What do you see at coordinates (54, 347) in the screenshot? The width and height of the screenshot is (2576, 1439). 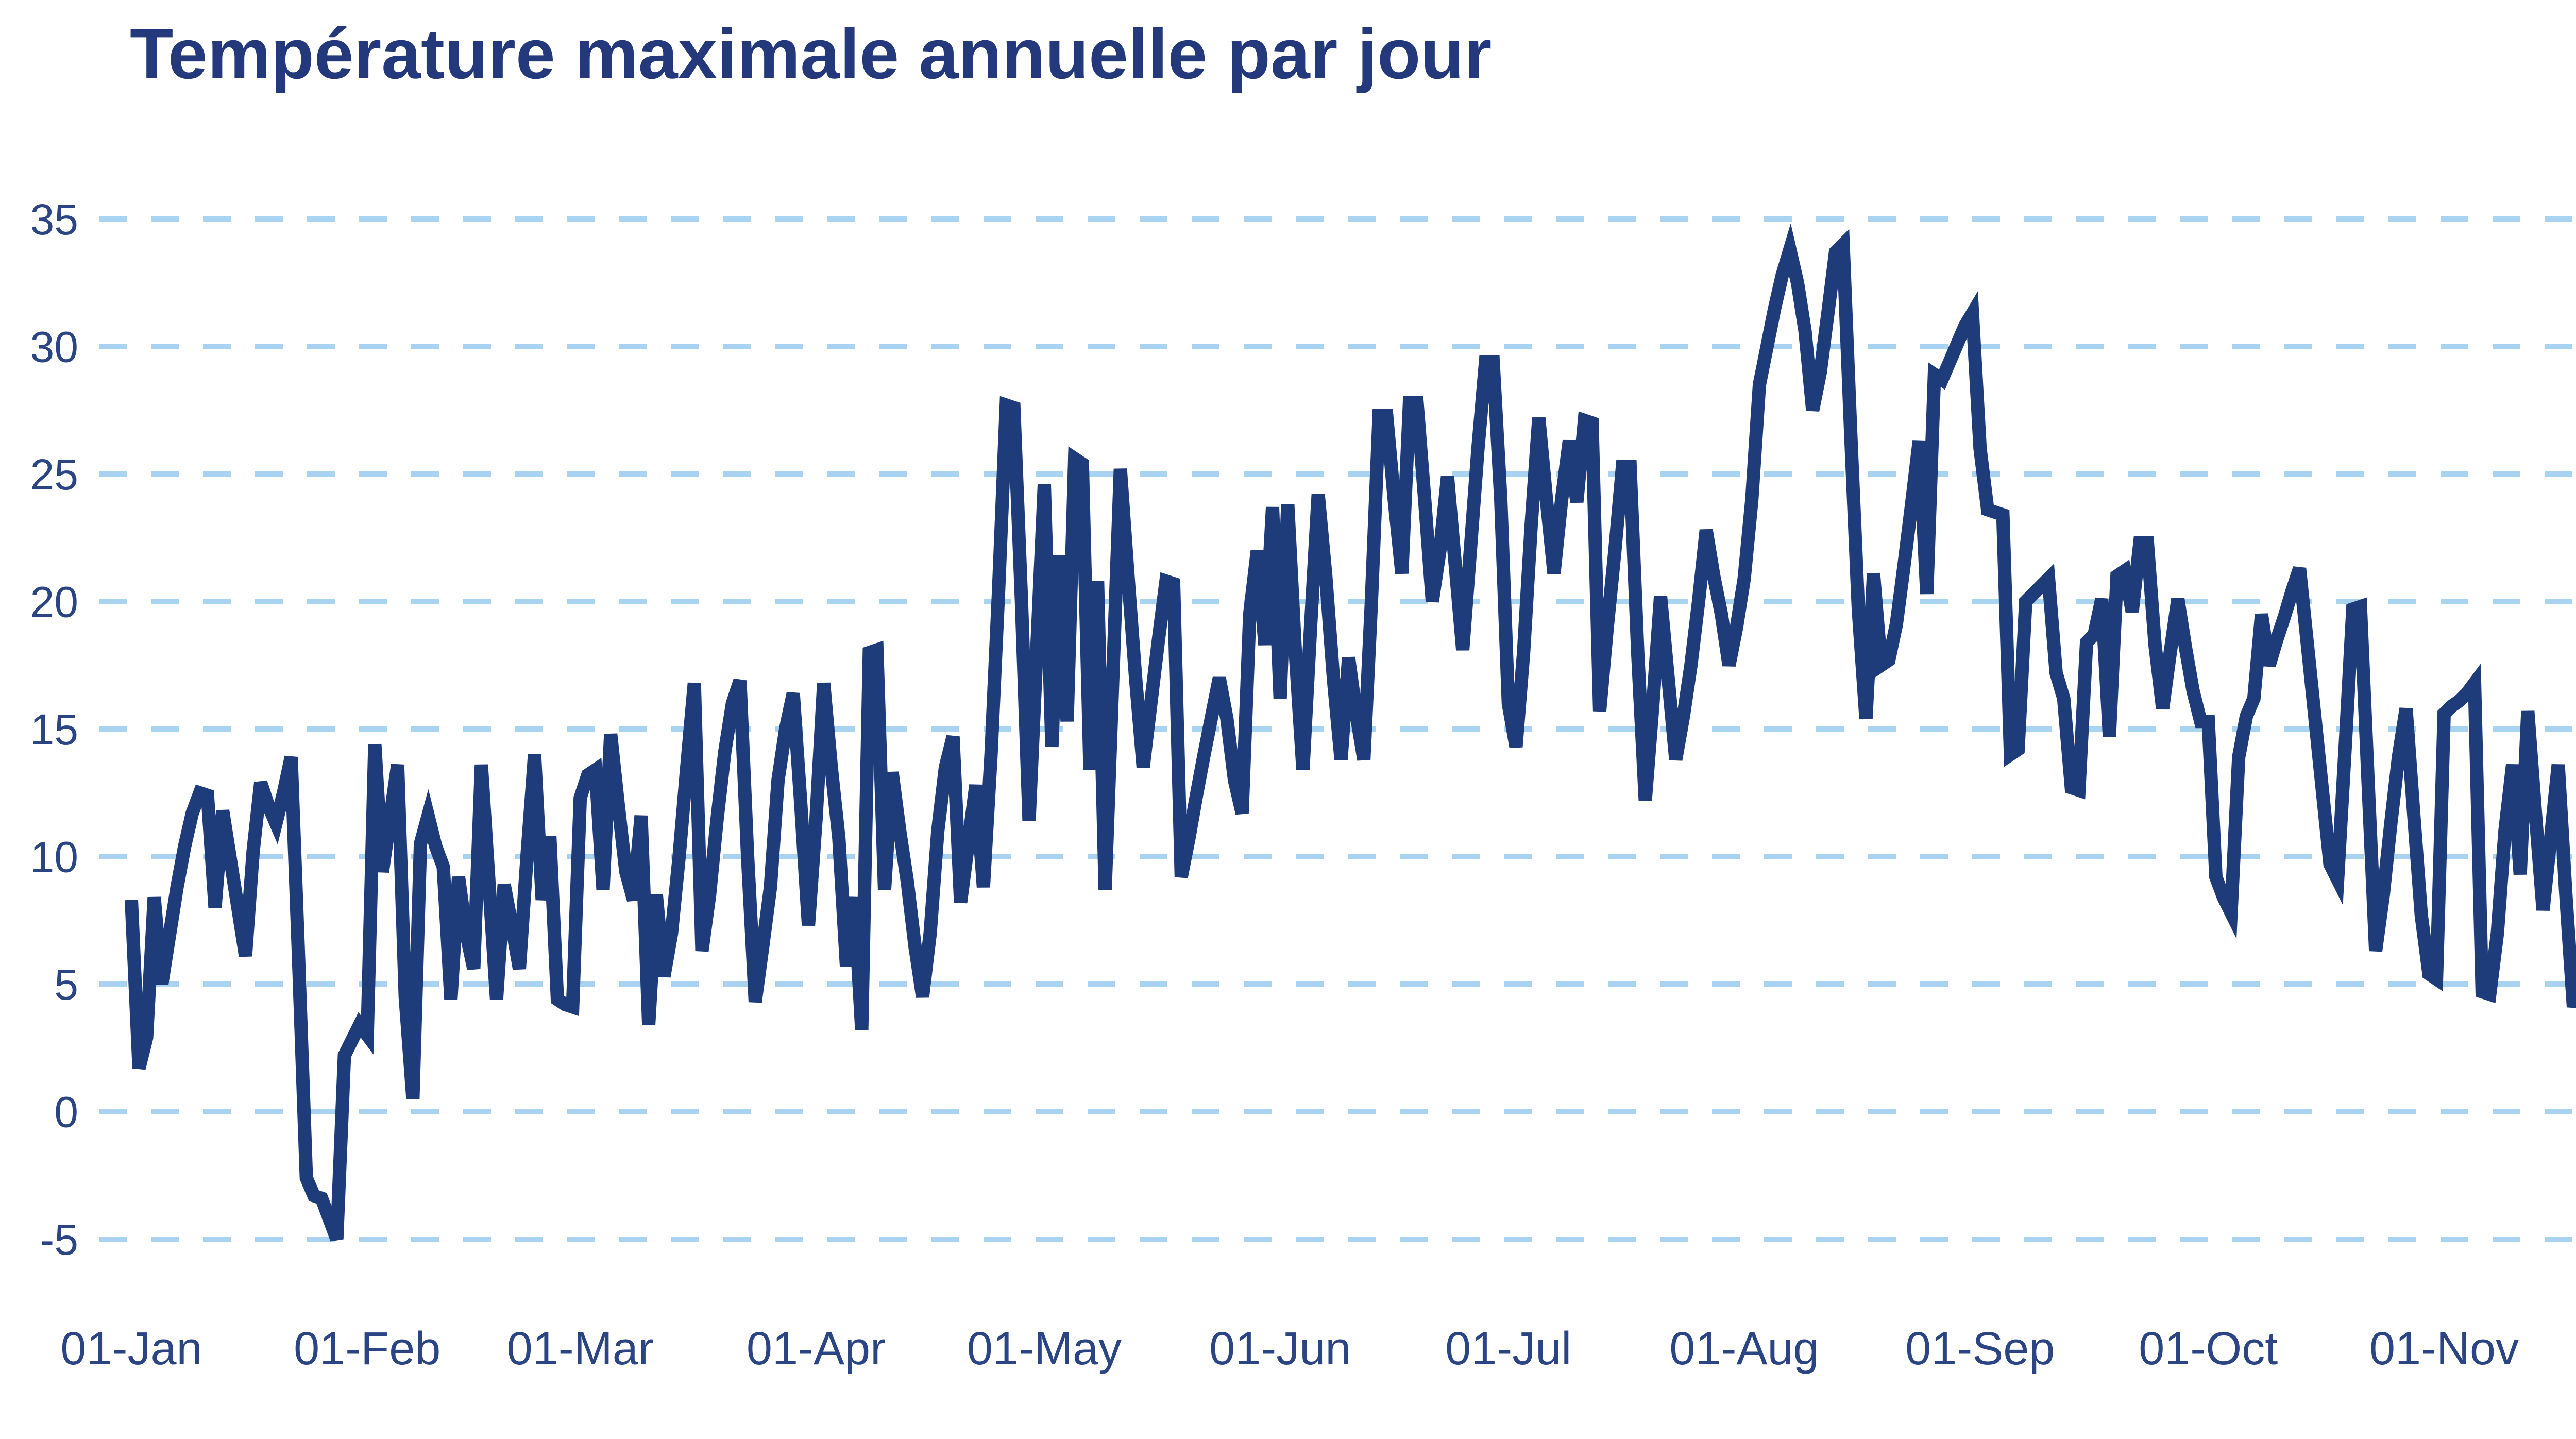 I see `y-axis-tick-label: 30` at bounding box center [54, 347].